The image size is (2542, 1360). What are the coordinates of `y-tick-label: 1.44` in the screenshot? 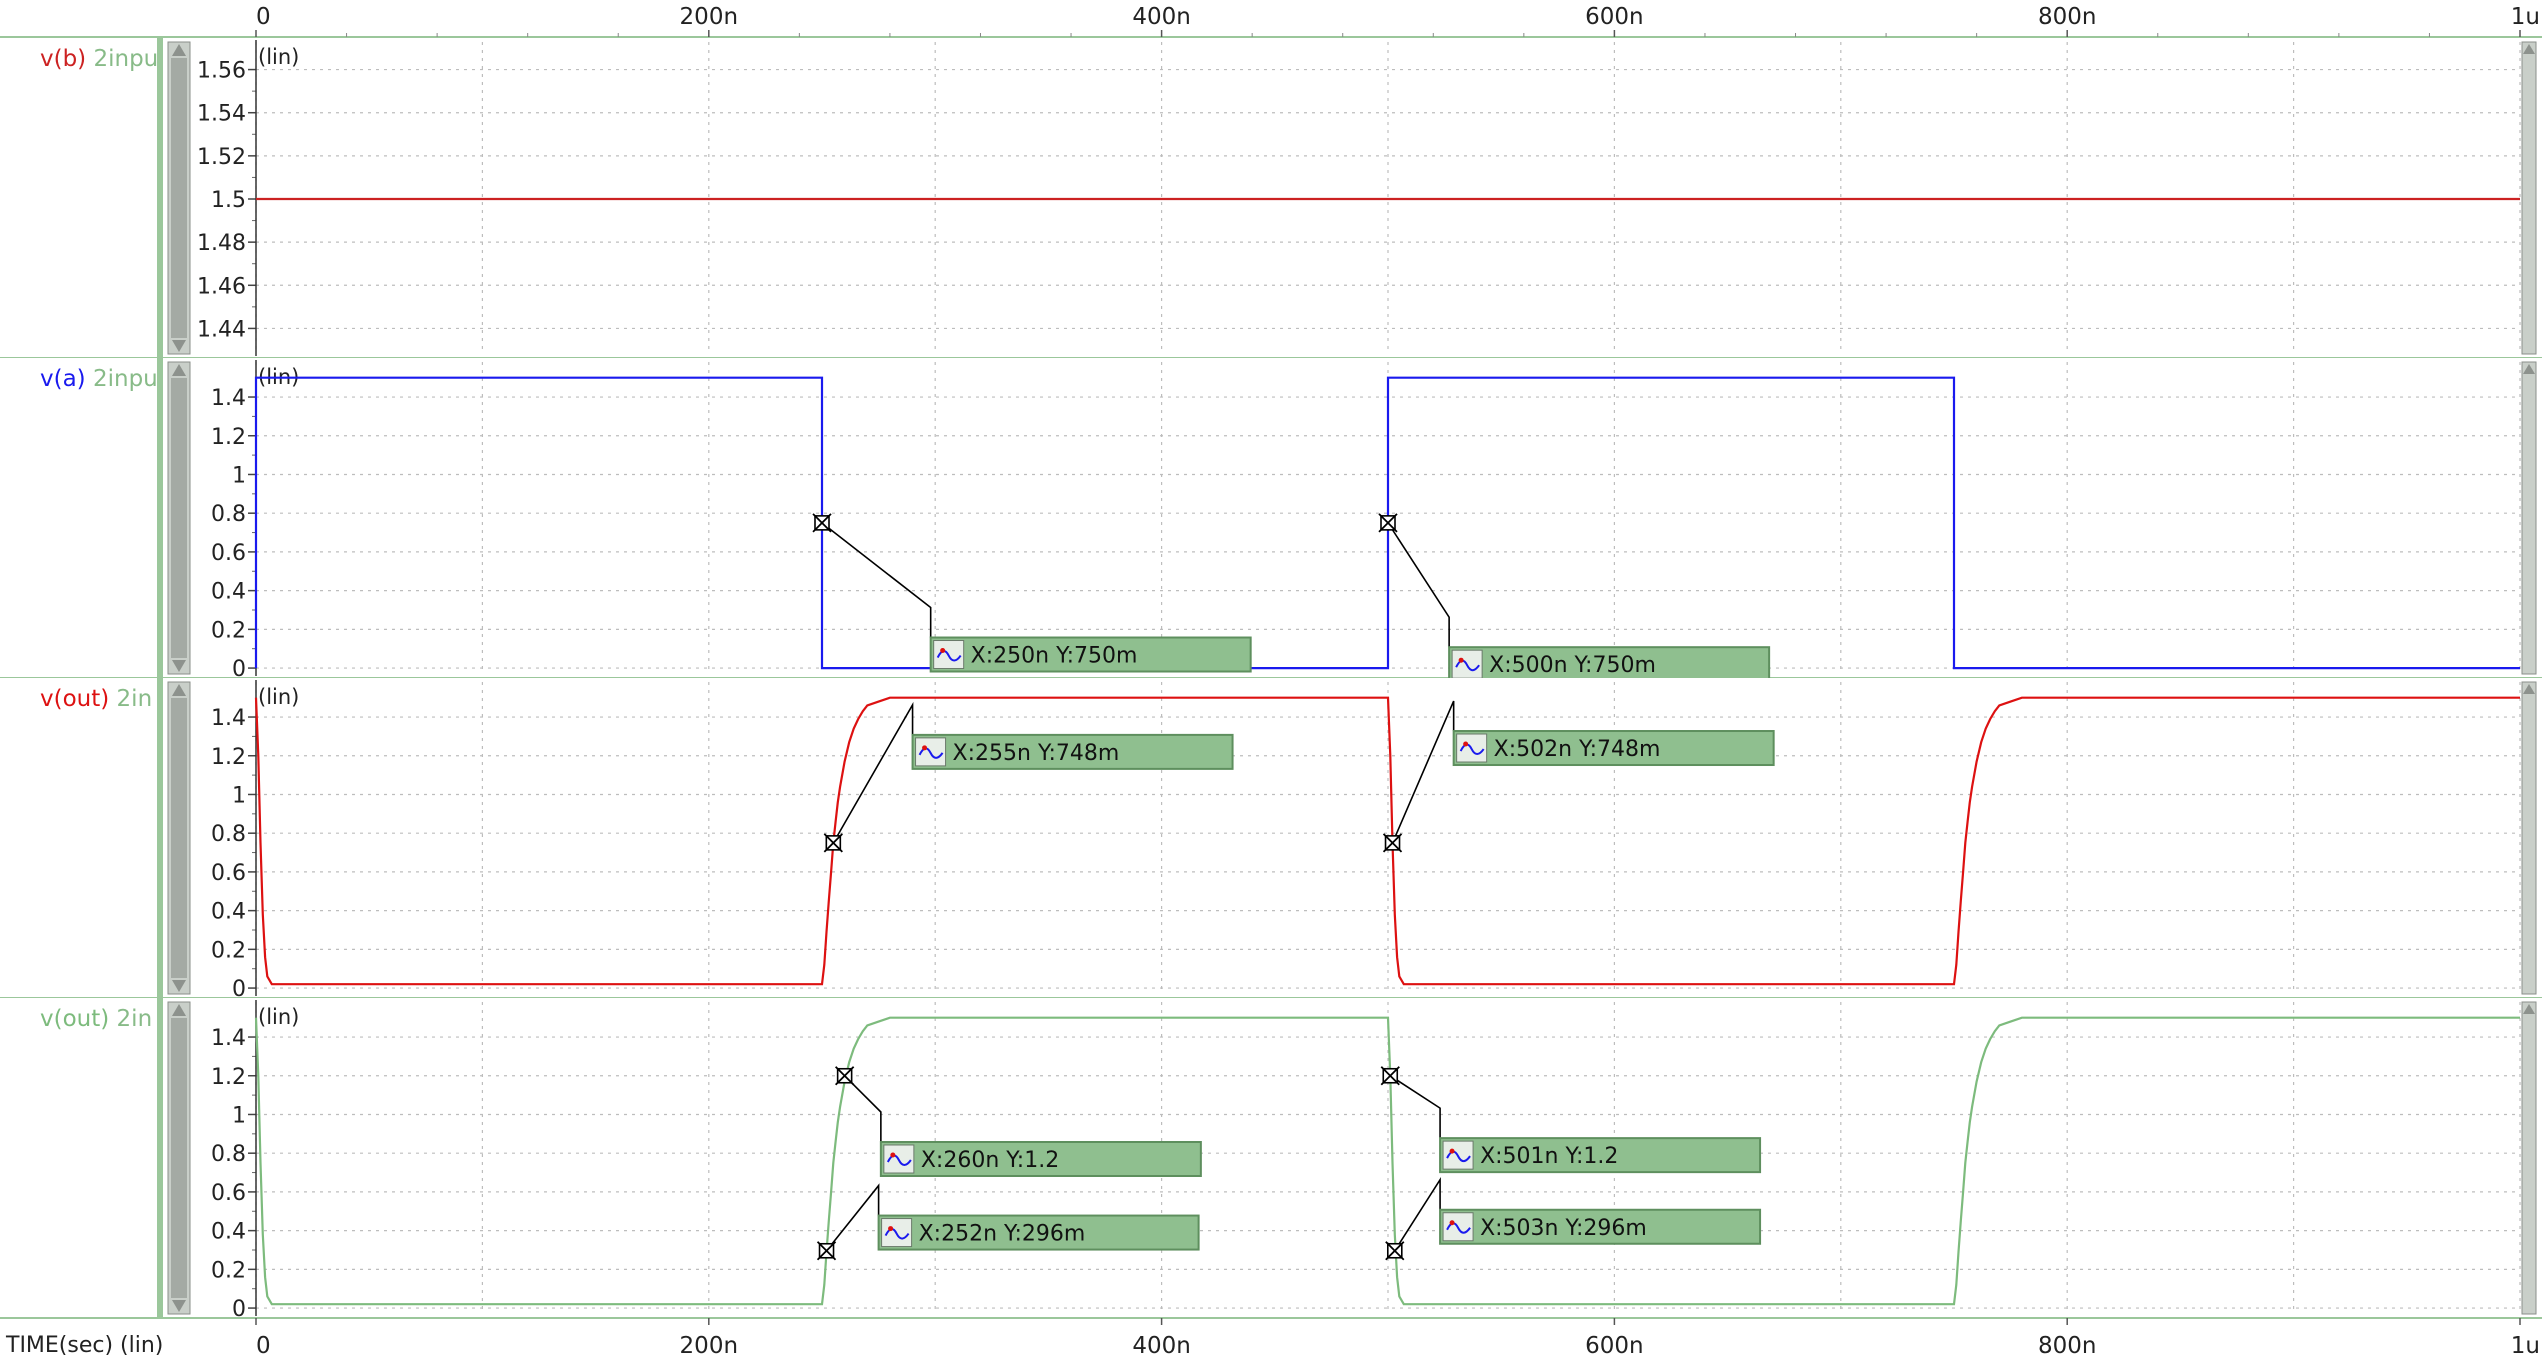 It's located at (221, 329).